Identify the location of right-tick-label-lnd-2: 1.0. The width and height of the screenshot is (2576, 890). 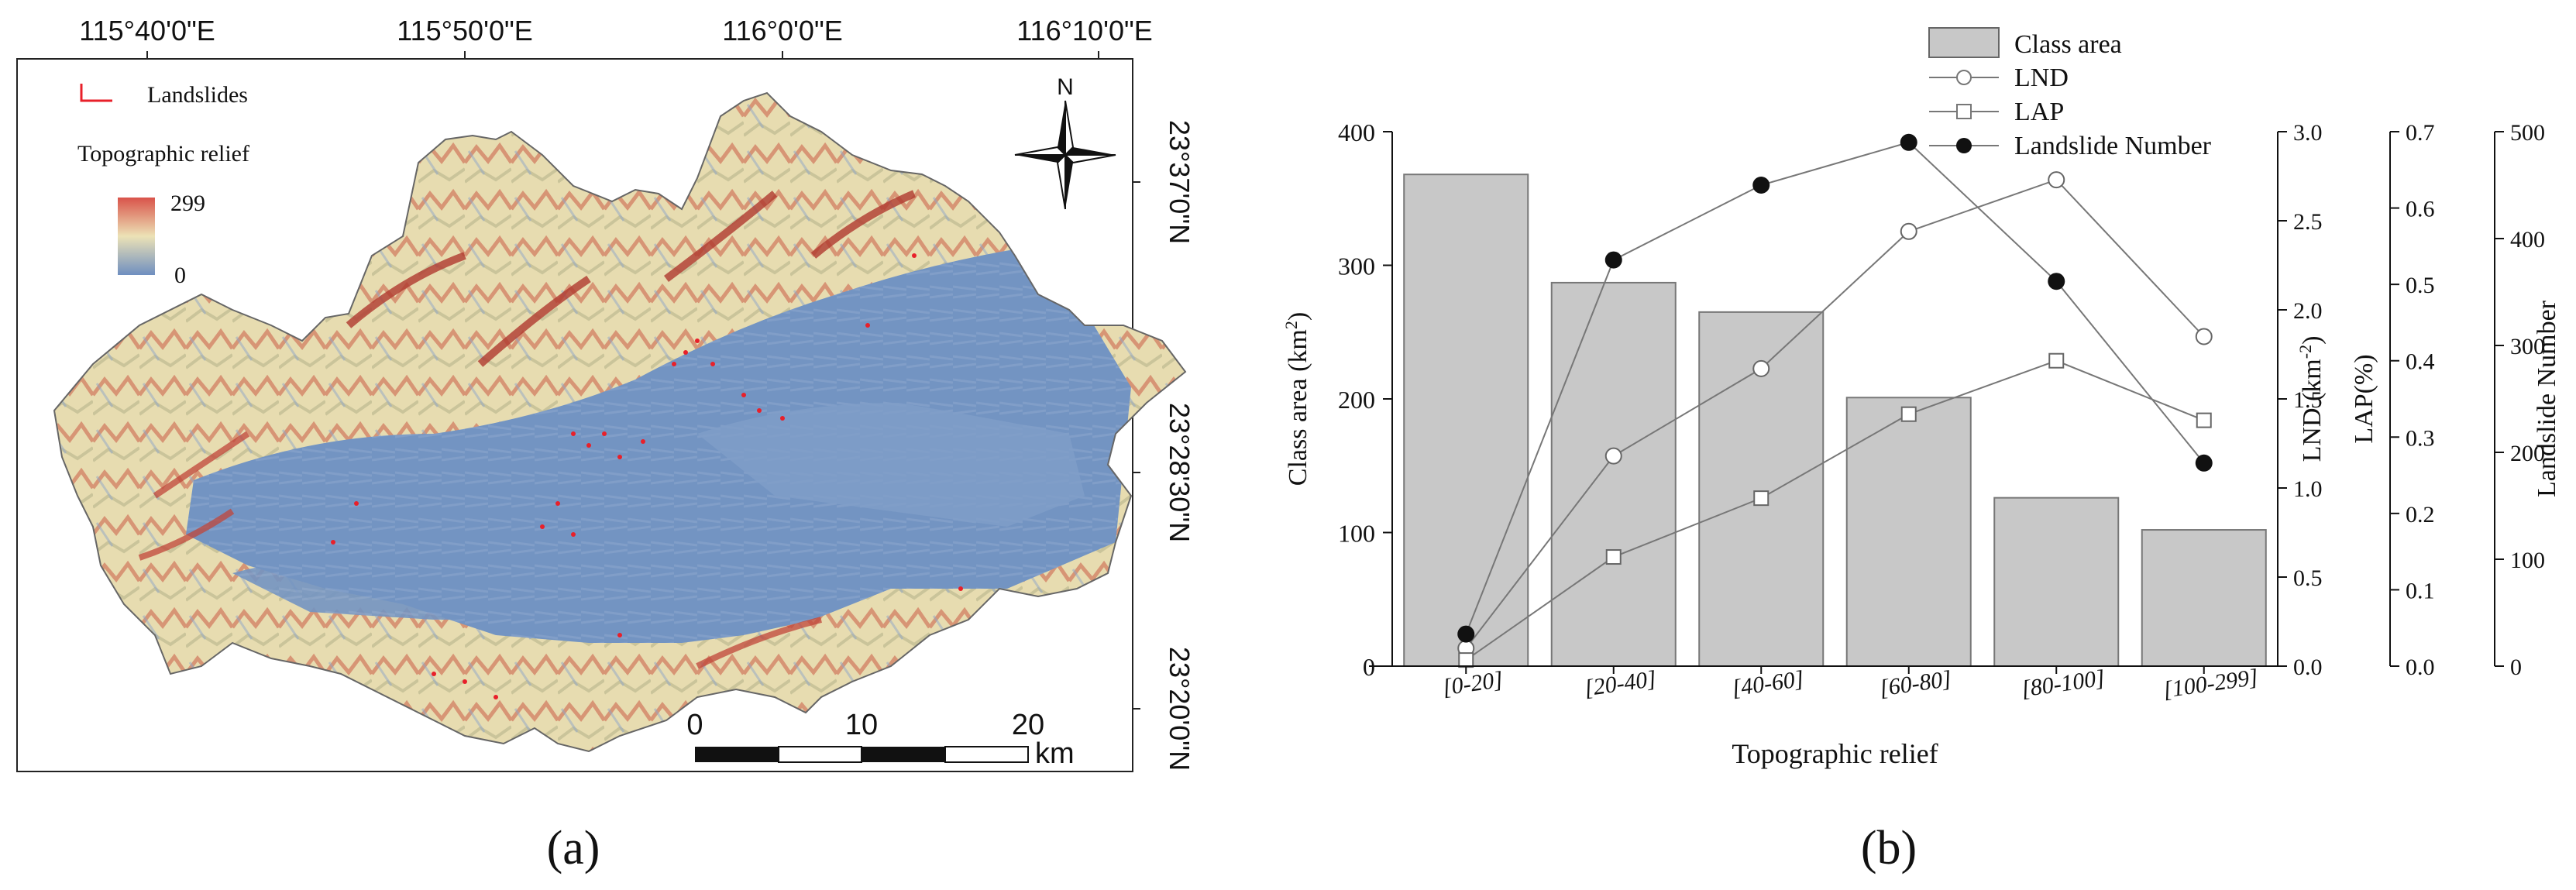
(2308, 489).